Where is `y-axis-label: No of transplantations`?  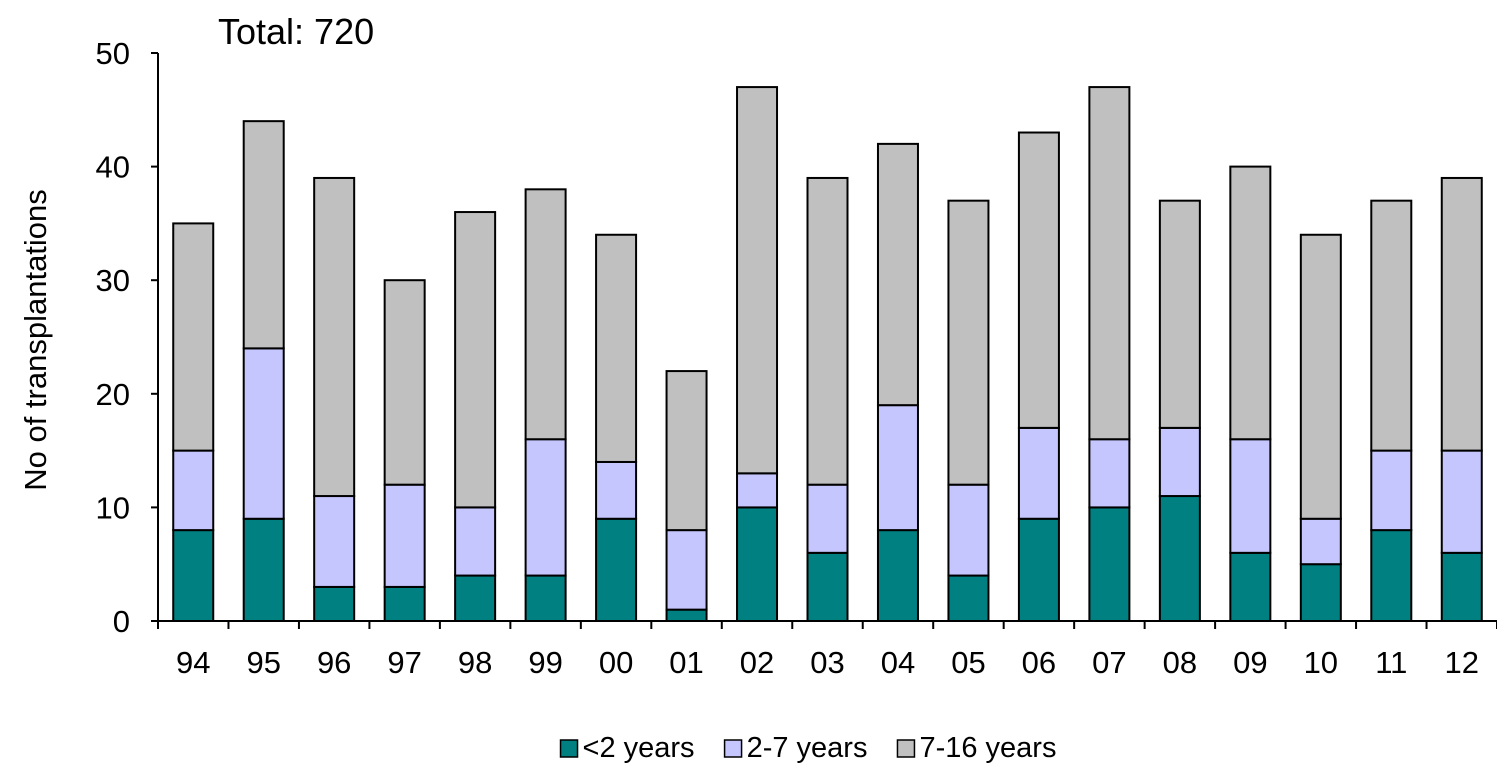 y-axis-label: No of transplantations is located at coordinates (35, 340).